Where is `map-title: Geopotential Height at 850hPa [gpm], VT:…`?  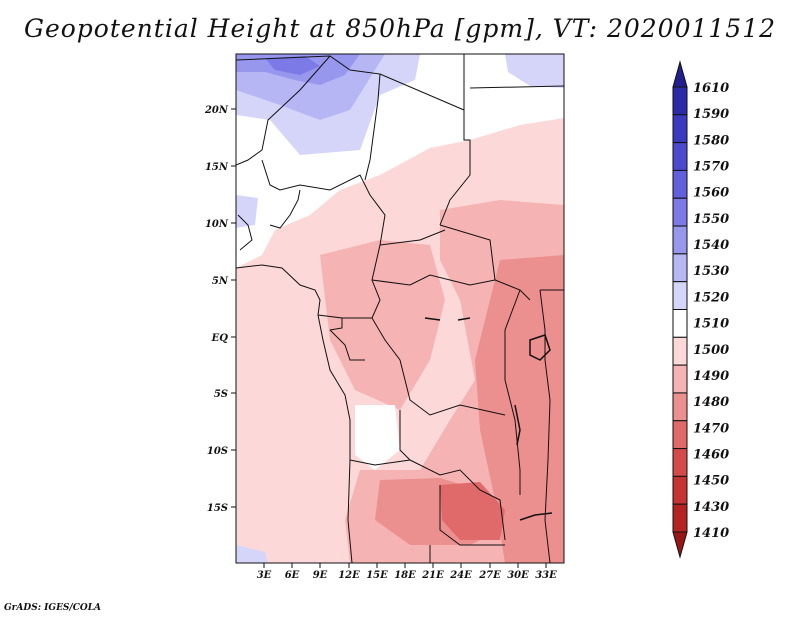 map-title: Geopotential Height at 850hPa [gpm], VT:… is located at coordinates (400, 28).